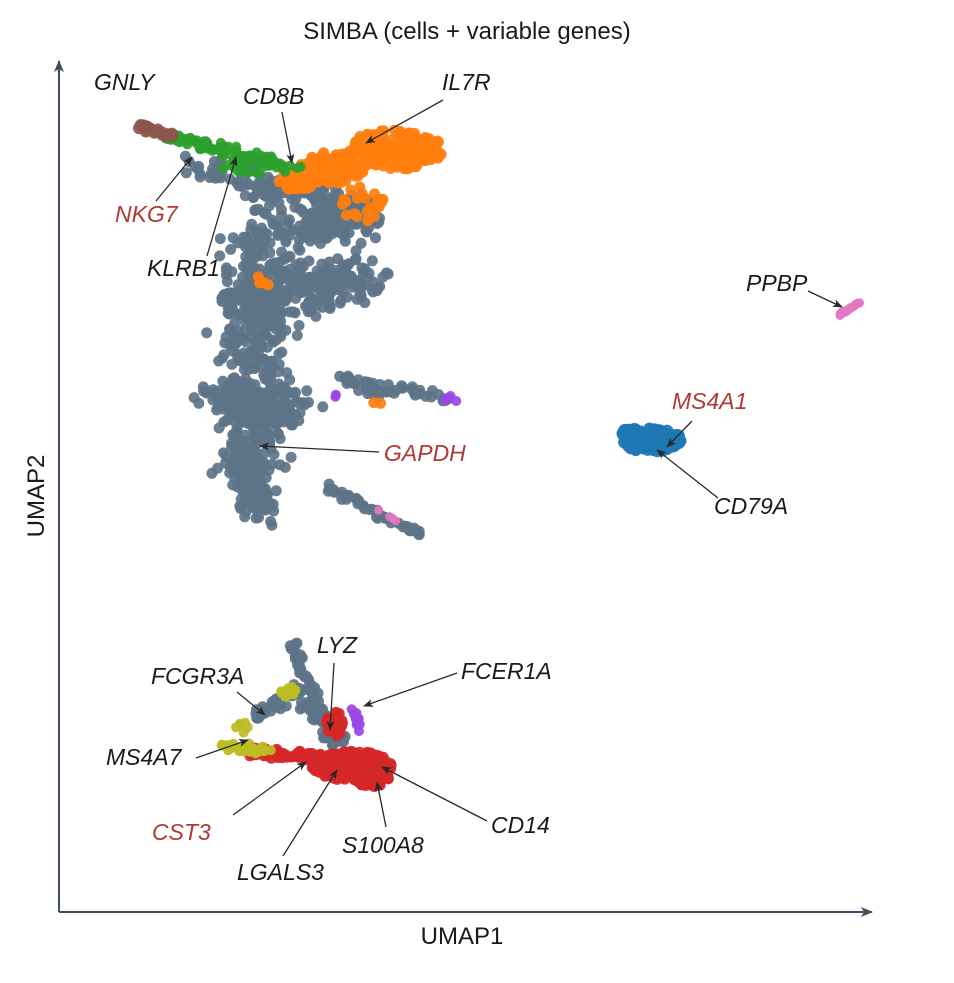 The height and width of the screenshot is (983, 954). What do you see at coordinates (208, 689) in the screenshot?
I see `annotation-fcgr3a: FCGR3A` at bounding box center [208, 689].